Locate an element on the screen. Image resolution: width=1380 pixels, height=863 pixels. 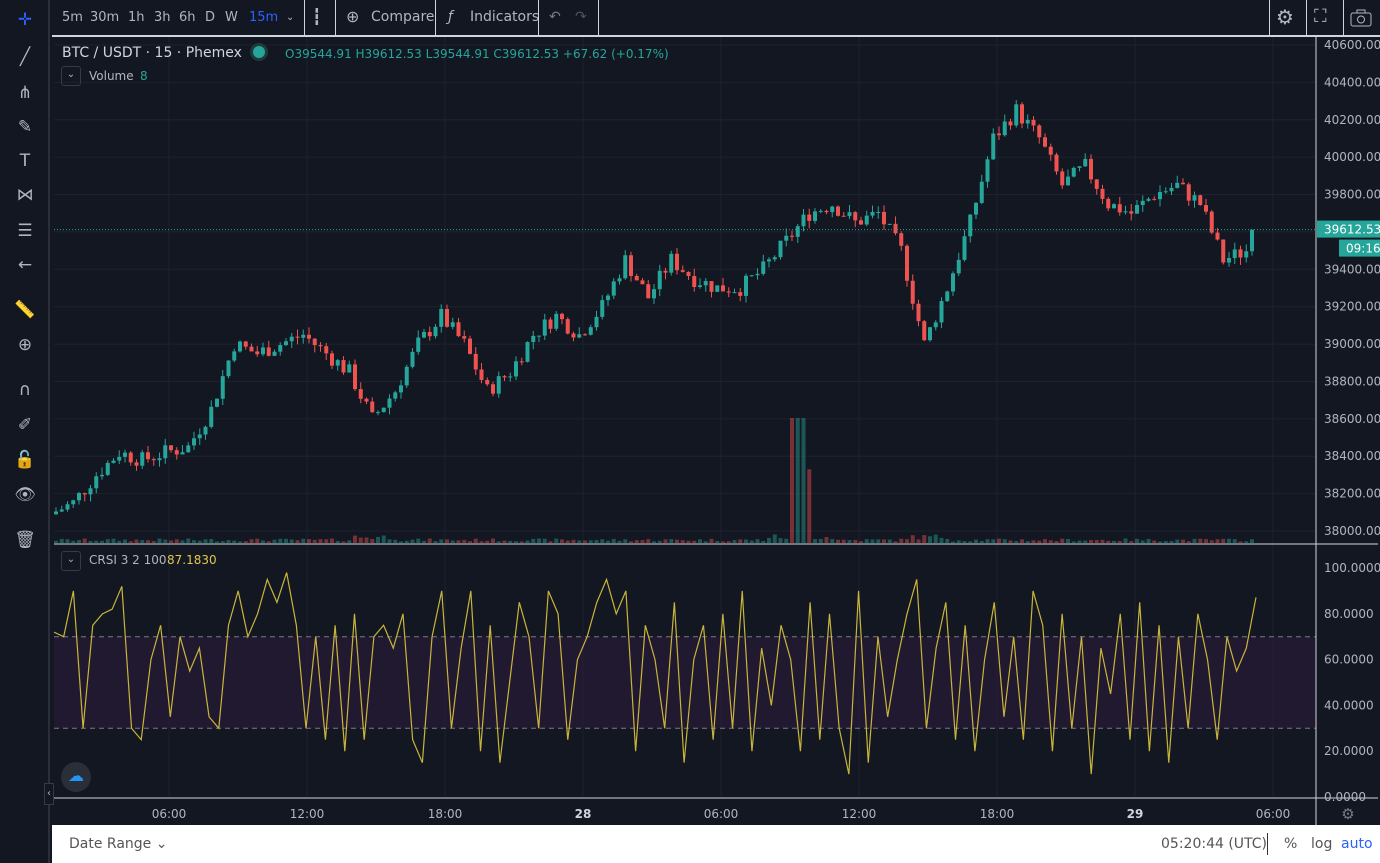
magnet-icon: ∩ is located at coordinates (25, 390).